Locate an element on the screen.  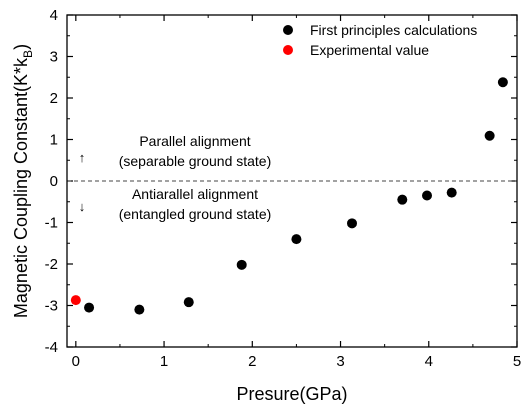
x-tick-label: 2 is located at coordinates (252, 361).